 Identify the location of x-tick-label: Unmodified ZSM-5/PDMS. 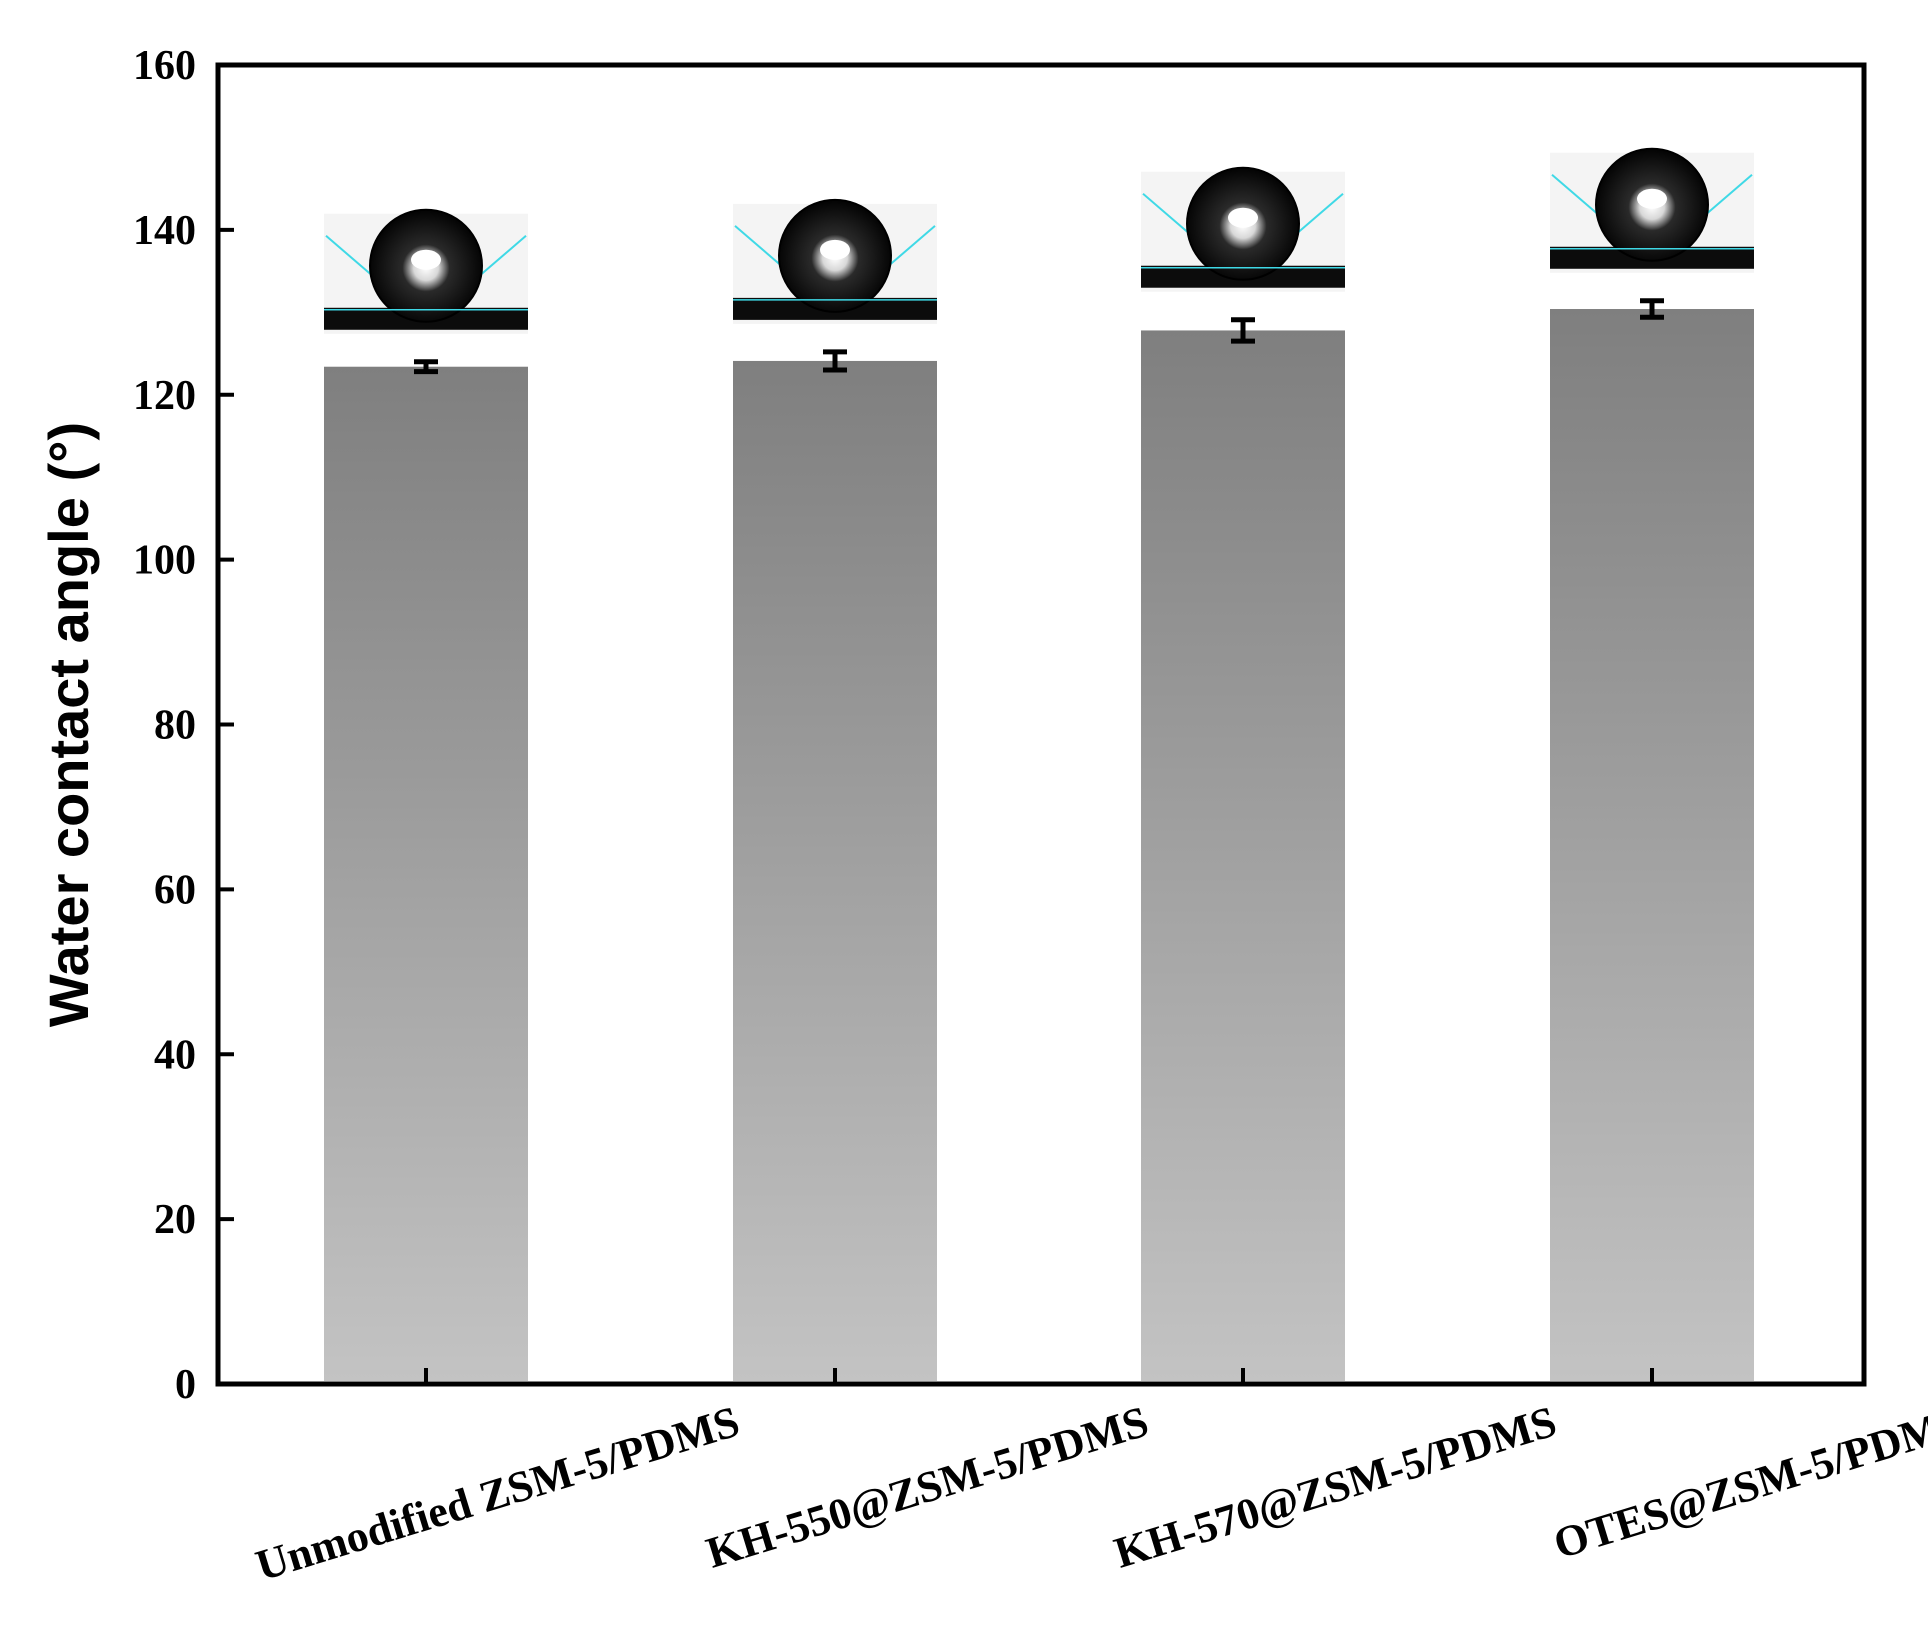
(497, 1494).